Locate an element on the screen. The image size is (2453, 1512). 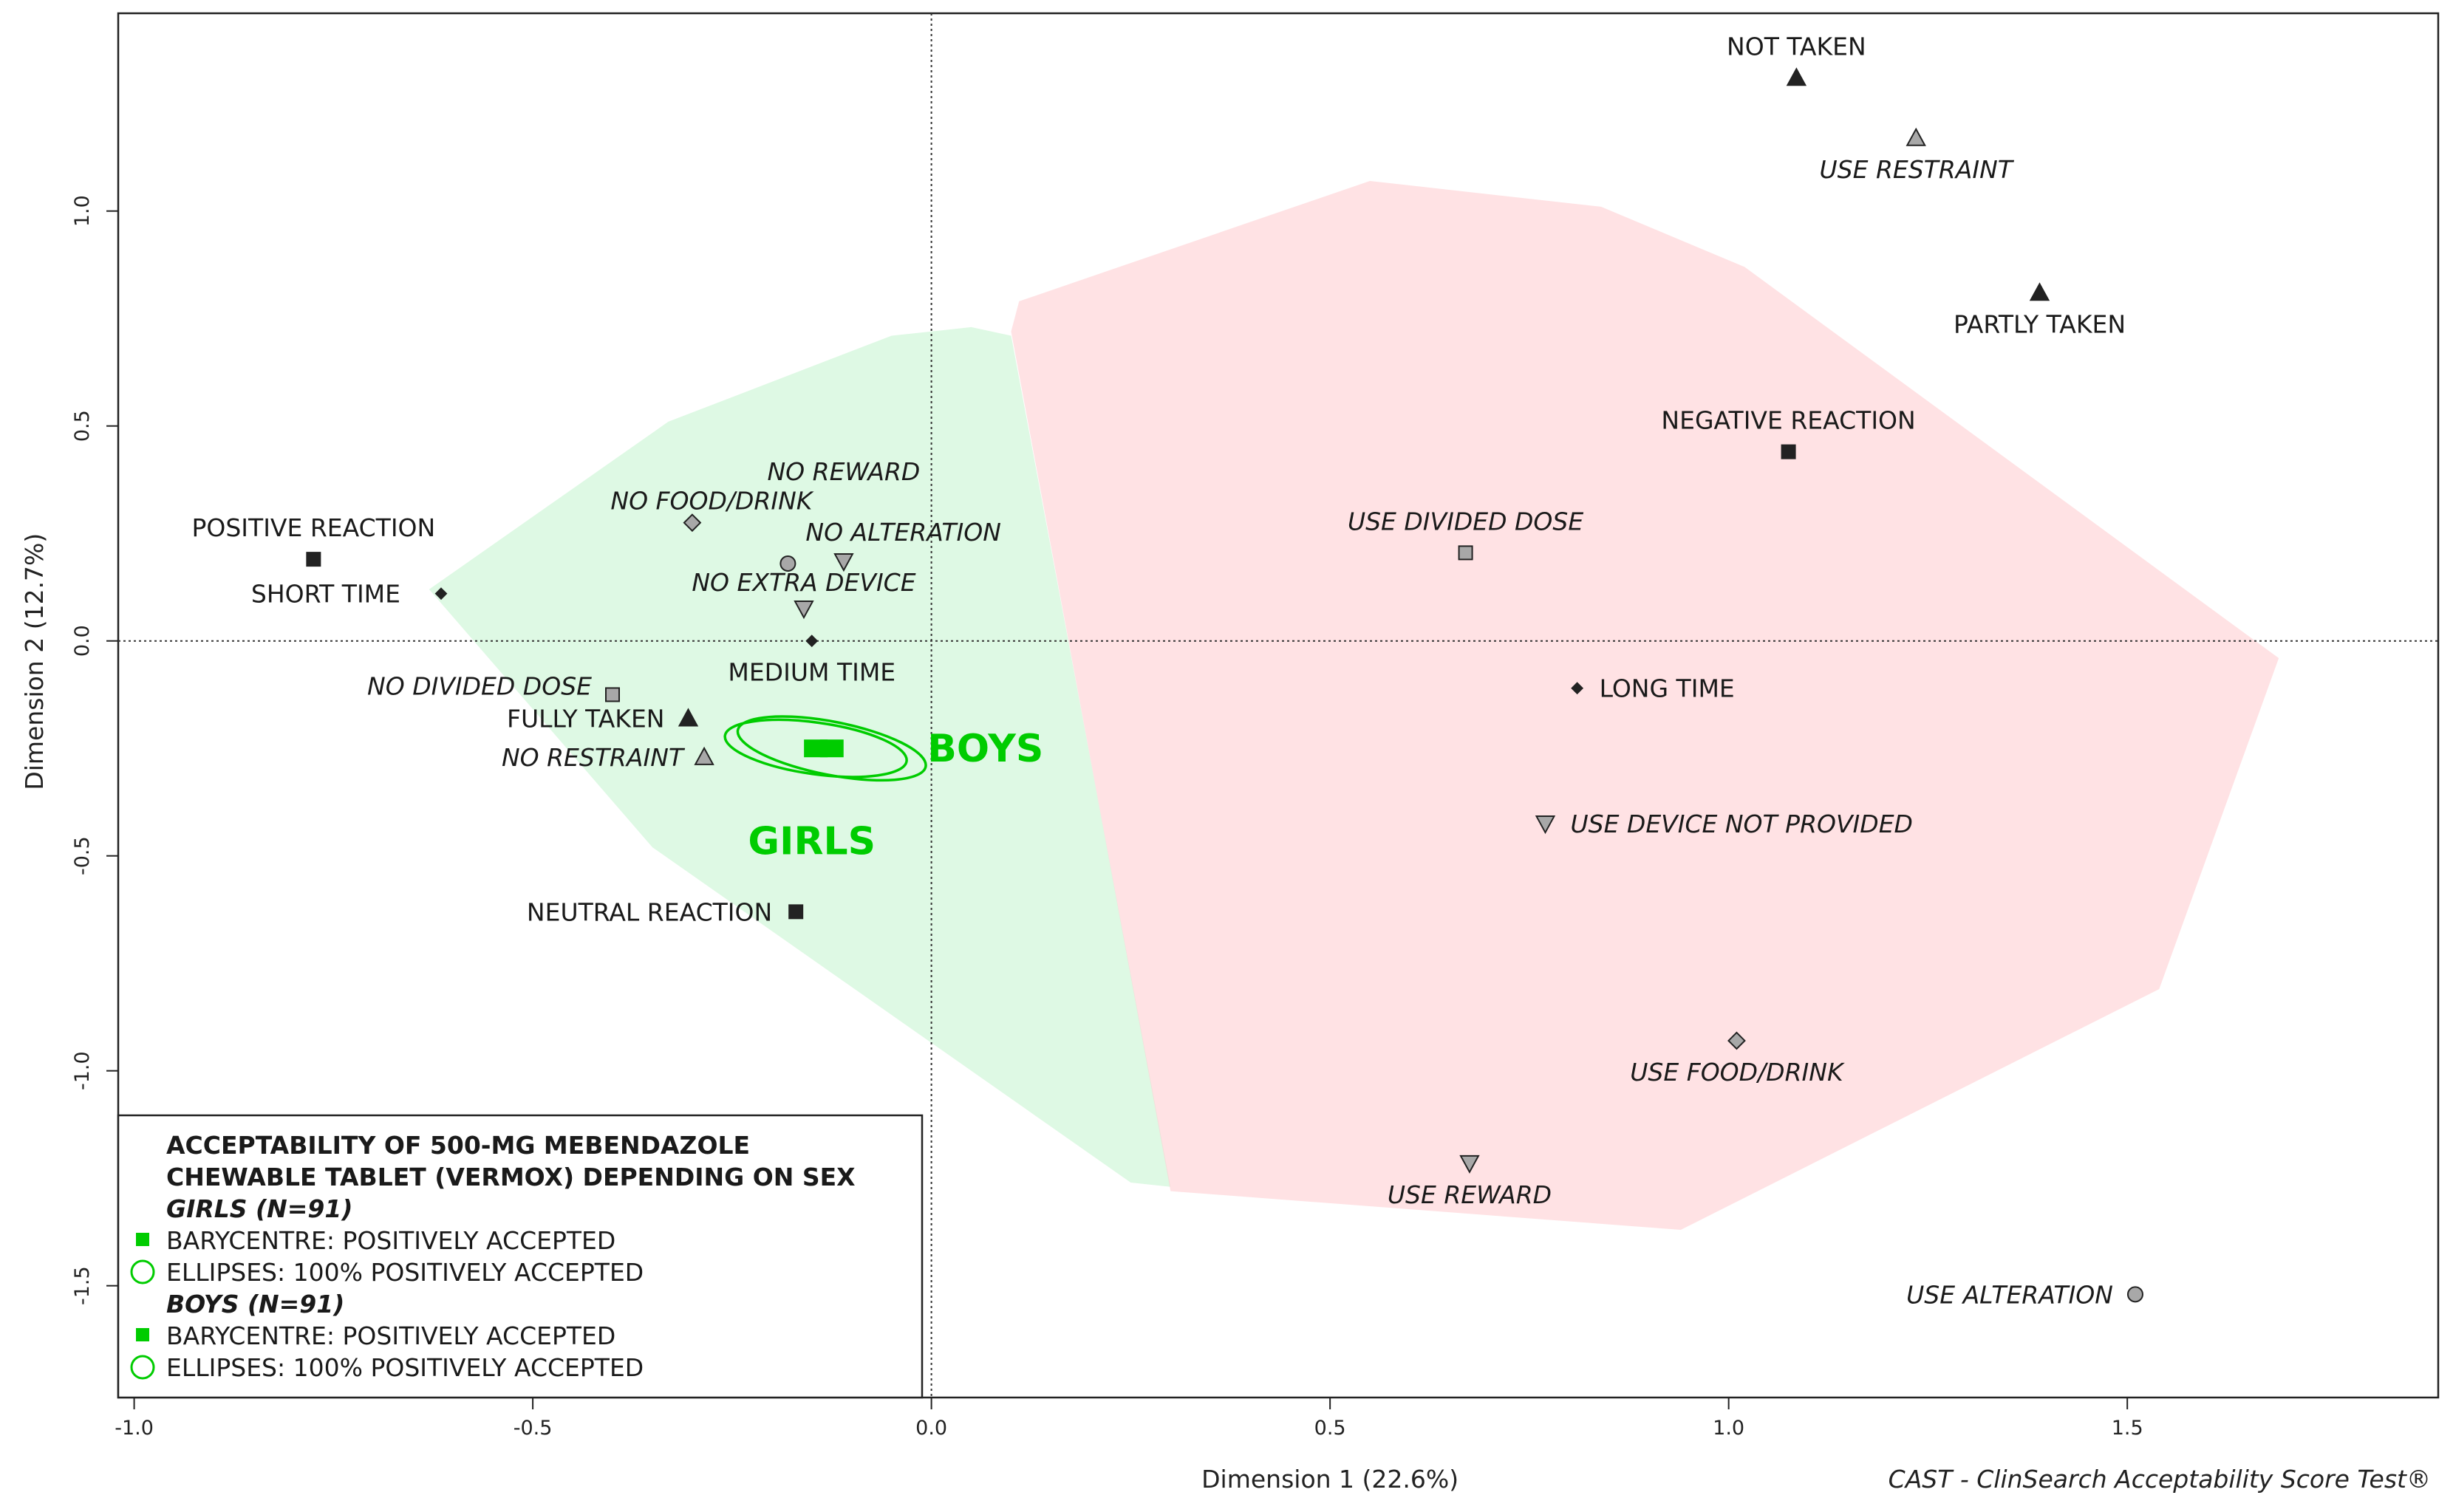
x-tick-label: -1.0 is located at coordinates (134, 1428).